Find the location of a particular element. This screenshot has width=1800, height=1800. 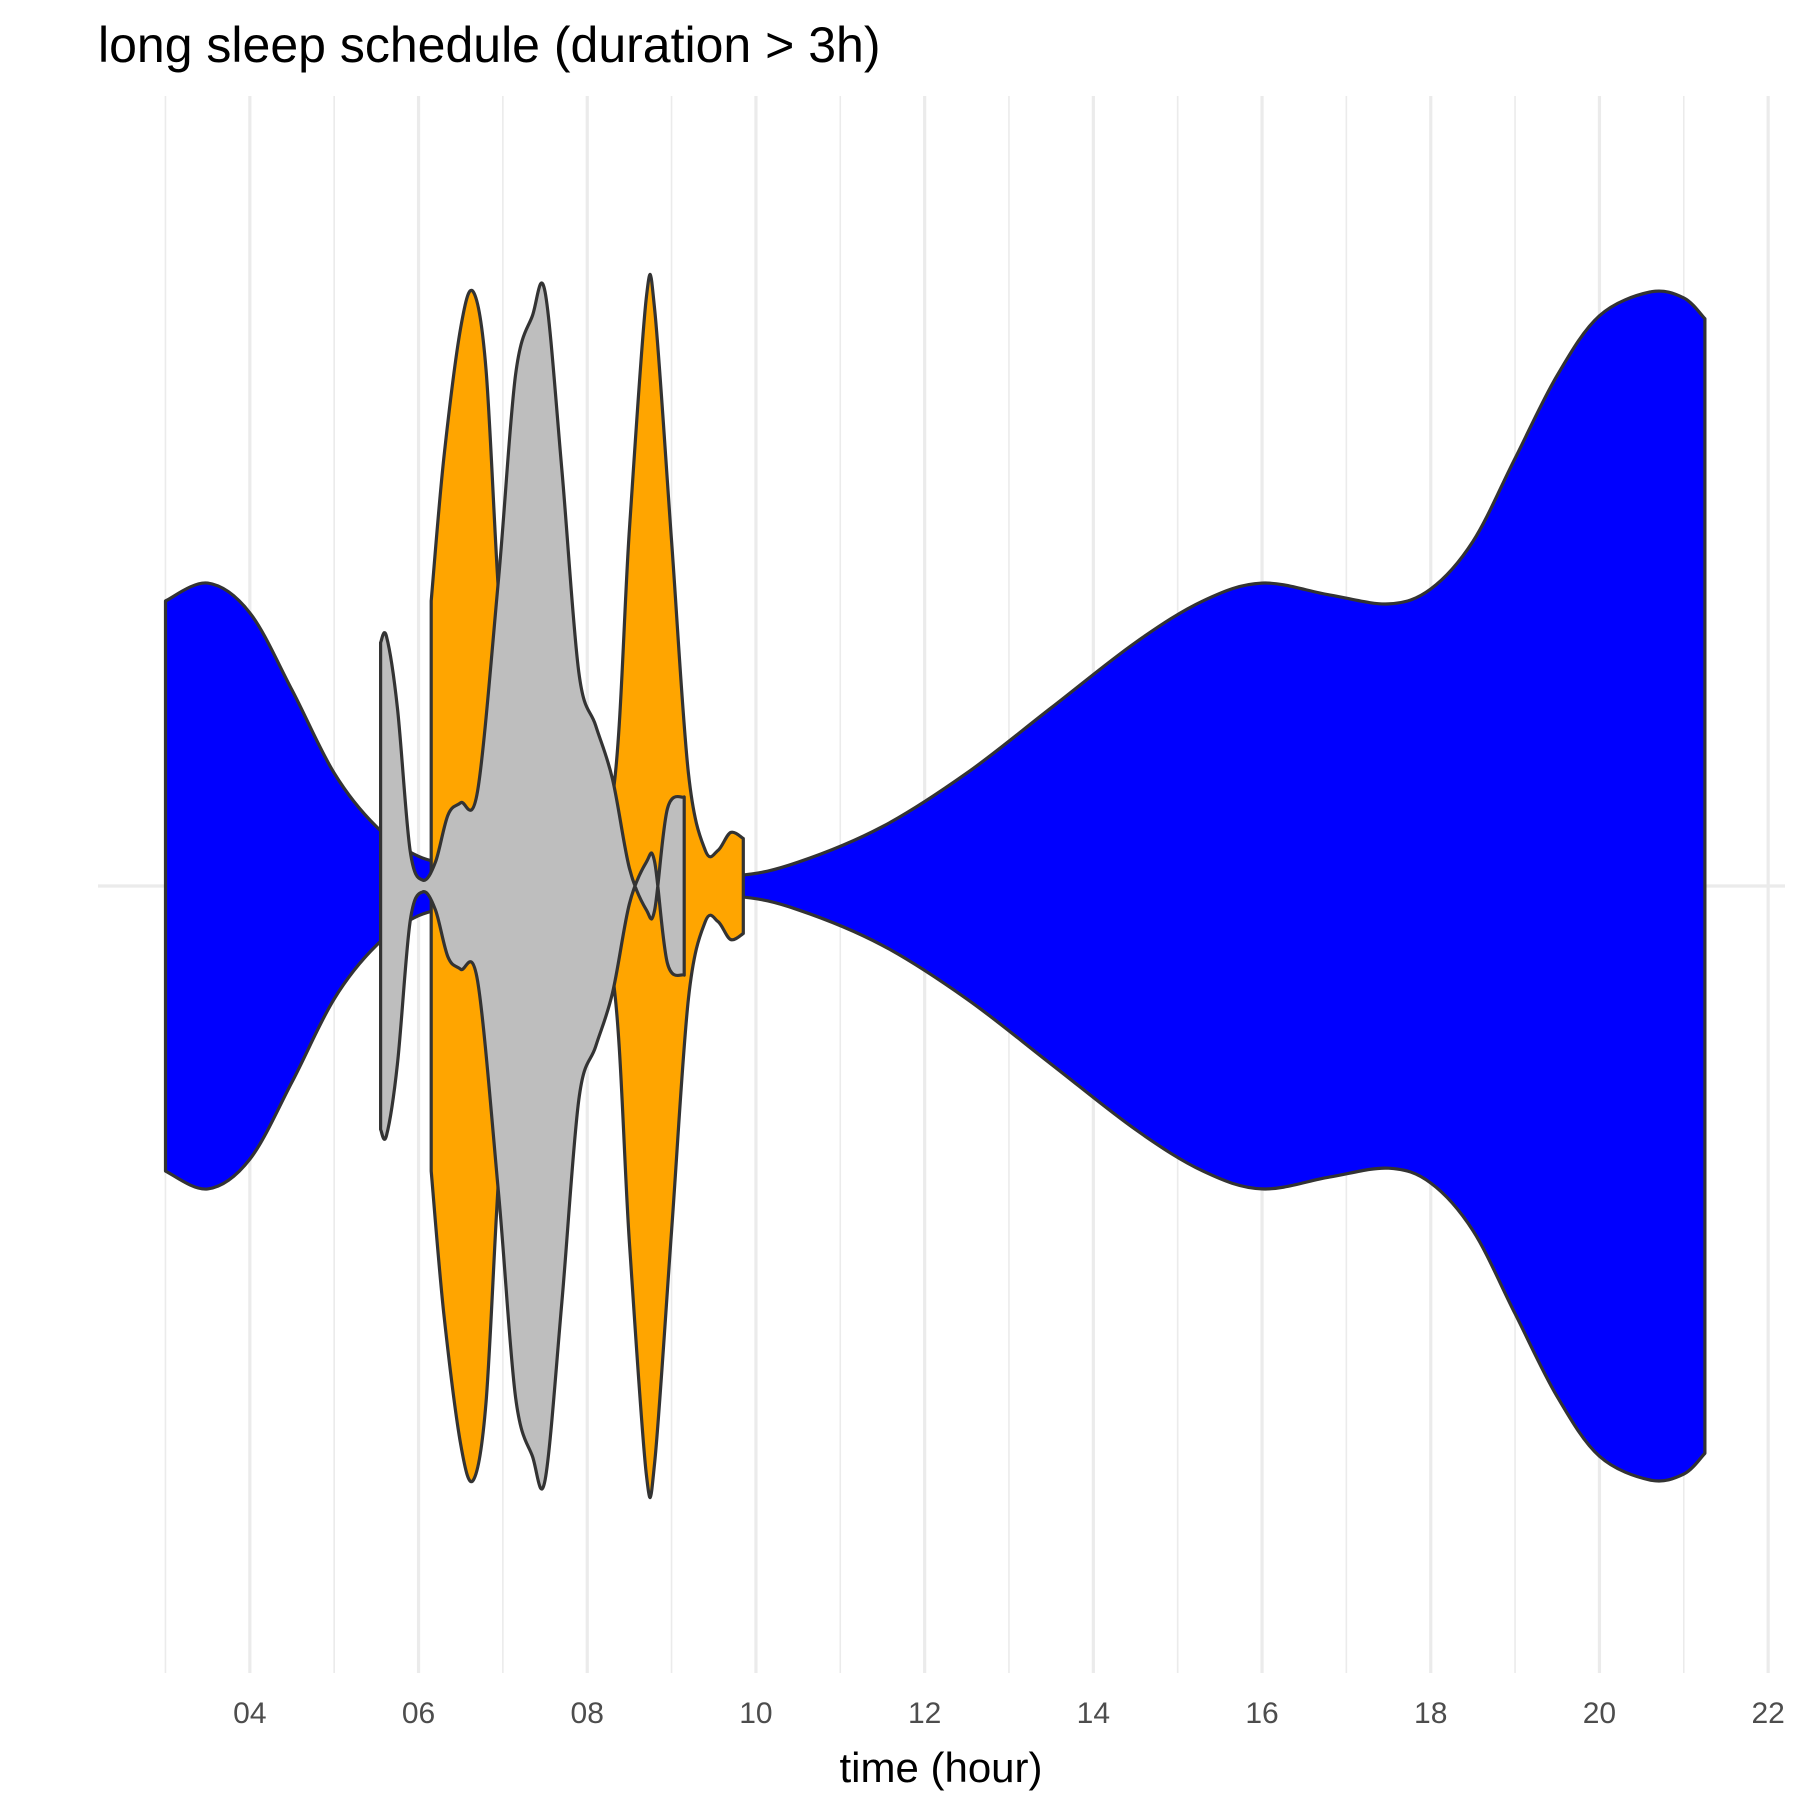

x-tick-label: 04 is located at coordinates (249, 1713).